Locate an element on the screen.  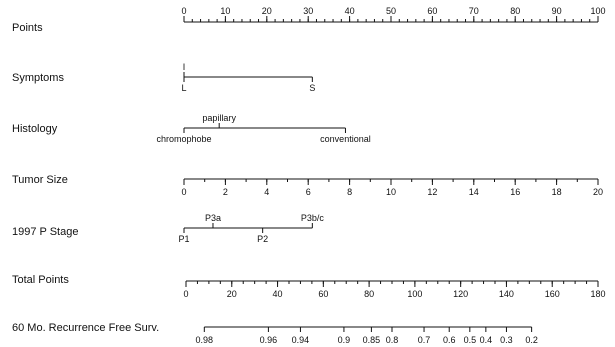
tick-label: 14 is located at coordinates (474, 192).